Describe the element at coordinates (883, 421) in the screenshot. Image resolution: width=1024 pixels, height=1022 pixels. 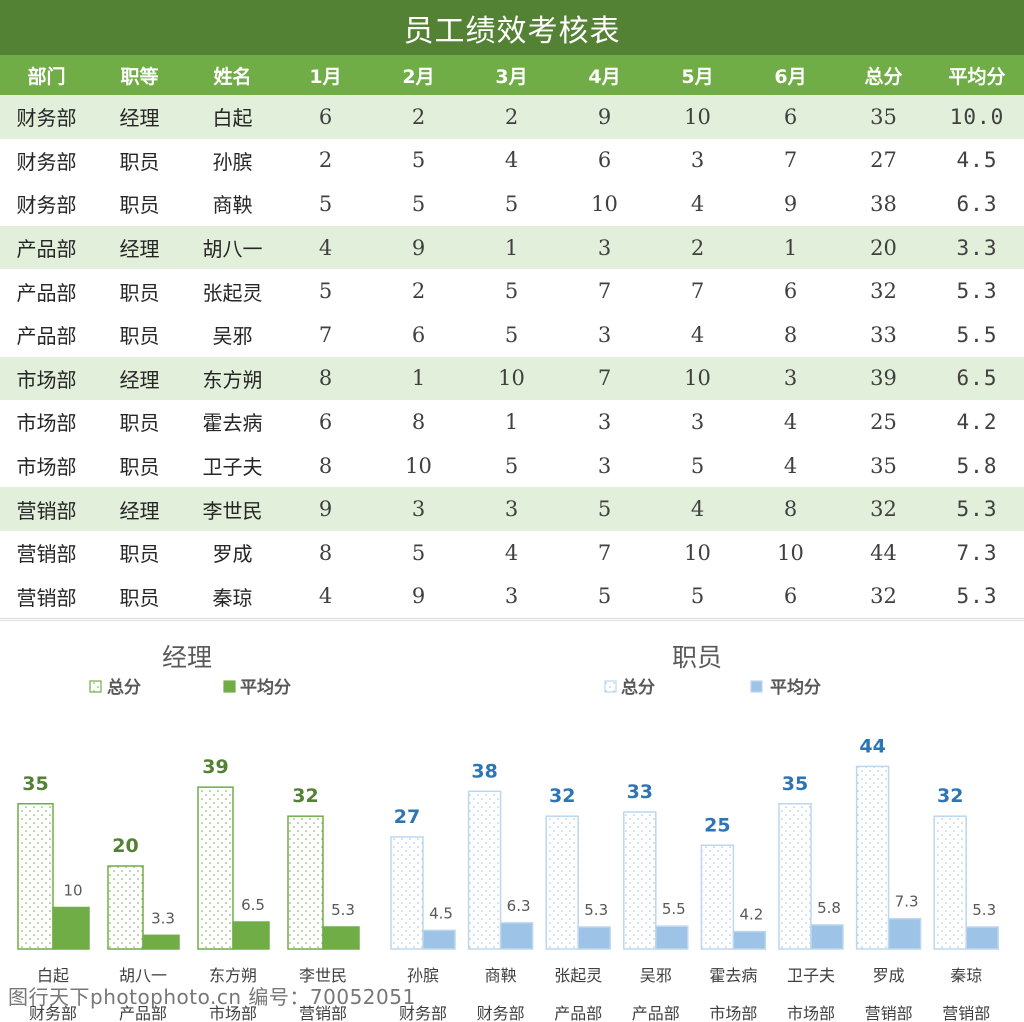
I see `cell-total: 25` at that location.